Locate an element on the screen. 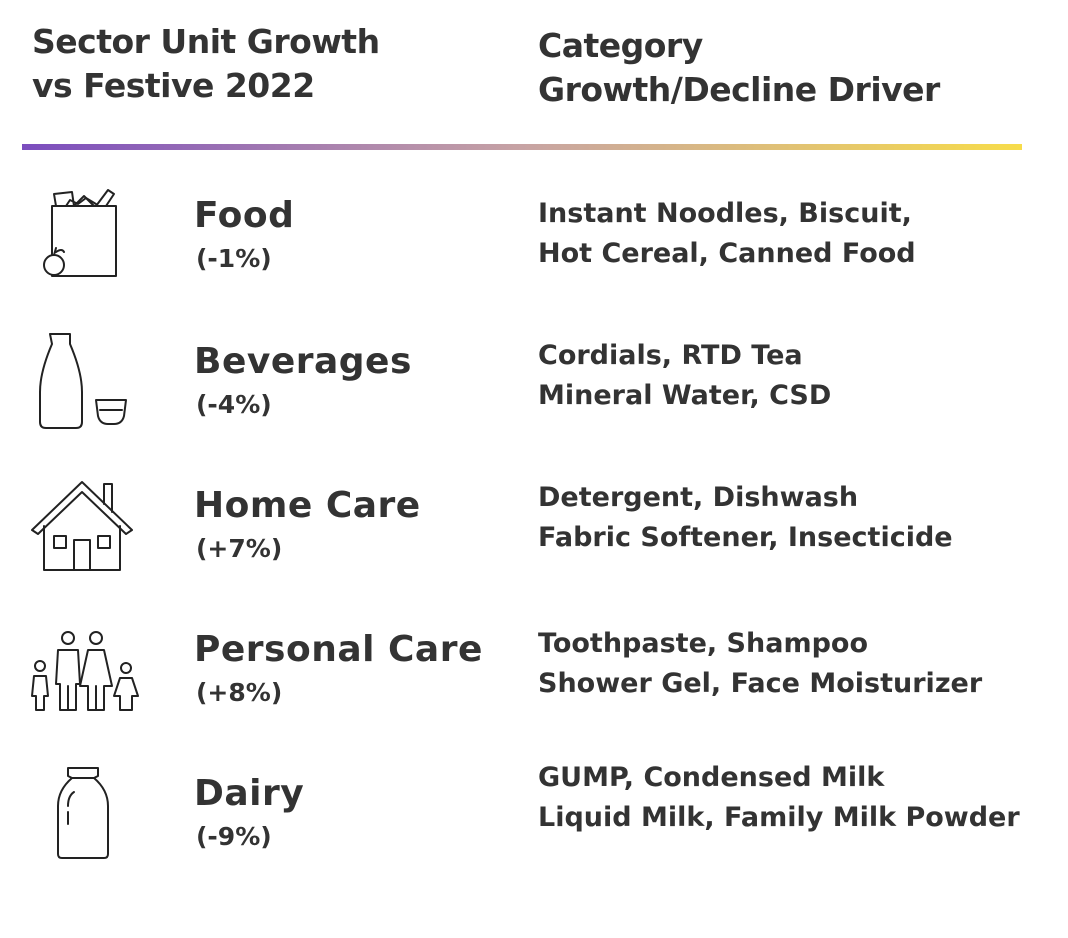  driver-line: Toothpaste, Shampoo is located at coordinates (703, 643).